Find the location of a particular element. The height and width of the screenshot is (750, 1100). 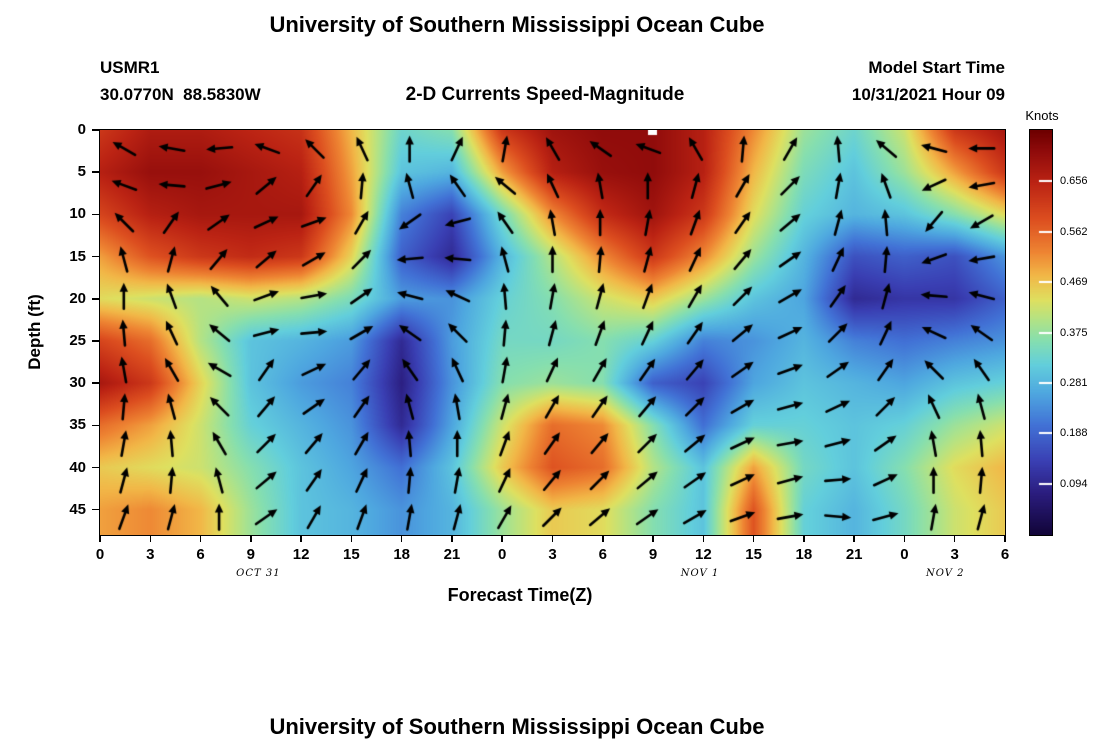

y-tick-label: 20 is located at coordinates (77, 298).